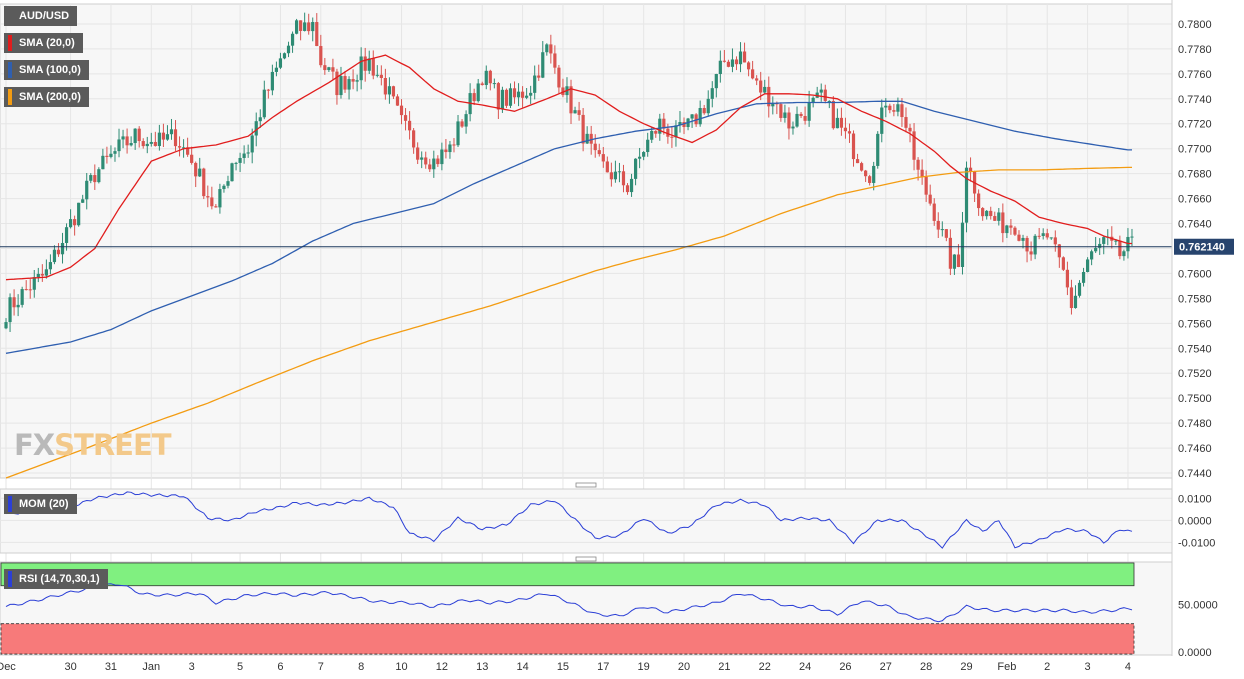  I want to click on sma100-swatch, so click(10, 70).